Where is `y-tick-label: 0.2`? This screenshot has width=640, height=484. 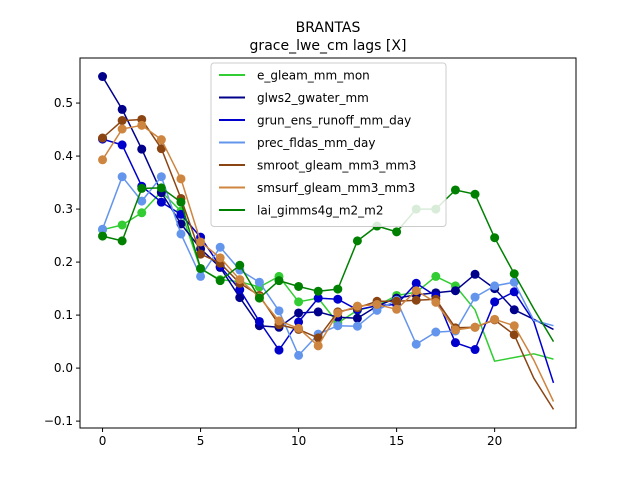
y-tick-label: 0.2 is located at coordinates (63, 262).